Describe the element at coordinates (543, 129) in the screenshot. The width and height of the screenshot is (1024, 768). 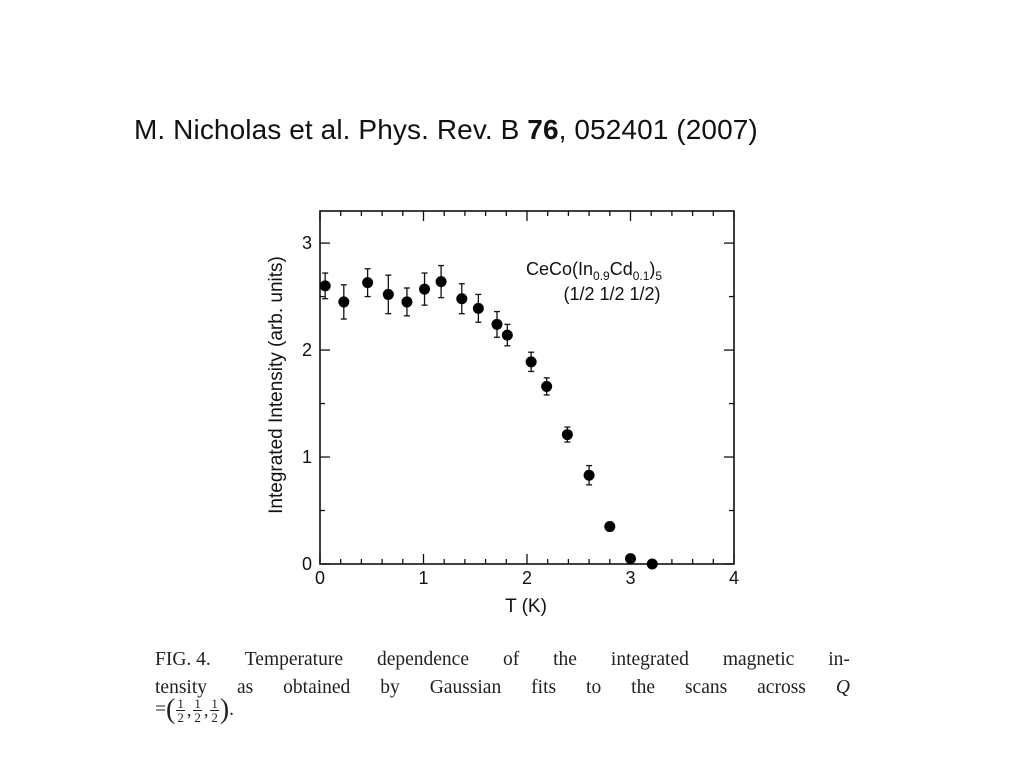
I see `citation-volume: 76` at that location.